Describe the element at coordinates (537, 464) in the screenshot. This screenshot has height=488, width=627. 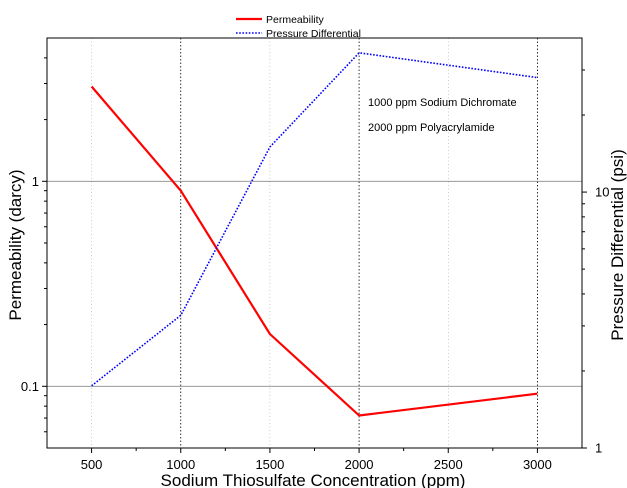
I see `x-tick-label: 3000` at that location.